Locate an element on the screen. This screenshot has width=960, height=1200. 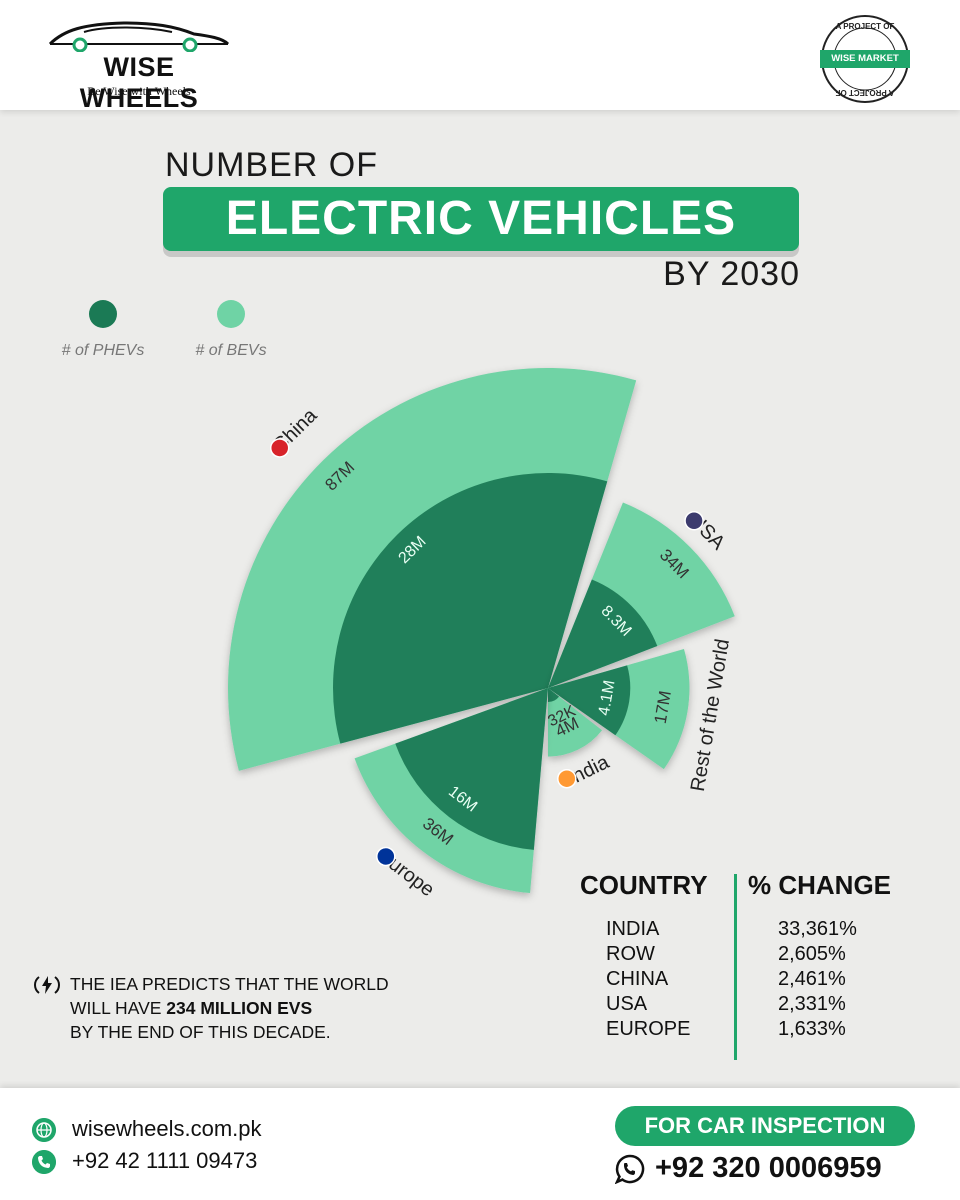
phev-segment-rest-of-the-world is located at coordinates (589, 700).